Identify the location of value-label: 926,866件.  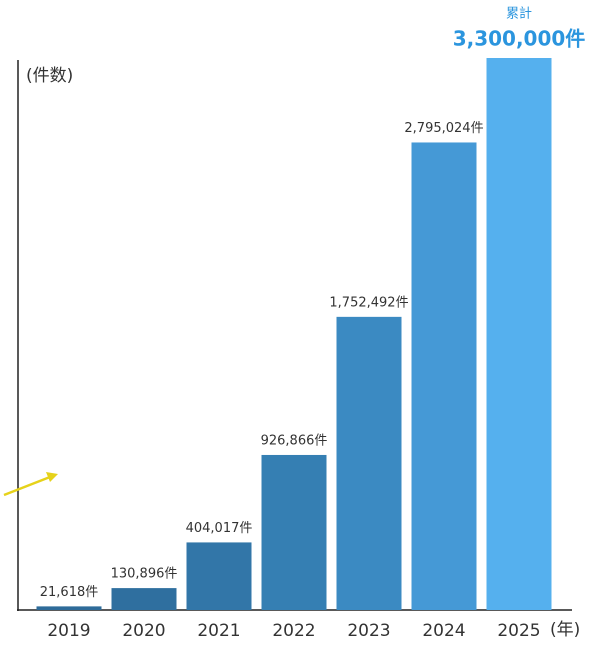
(294, 440).